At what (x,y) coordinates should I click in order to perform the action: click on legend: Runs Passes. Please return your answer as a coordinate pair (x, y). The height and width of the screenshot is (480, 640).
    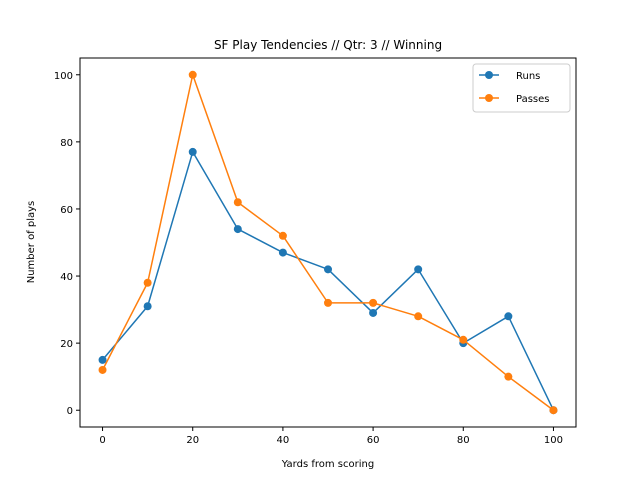
    Looking at the image, I should click on (521, 88).